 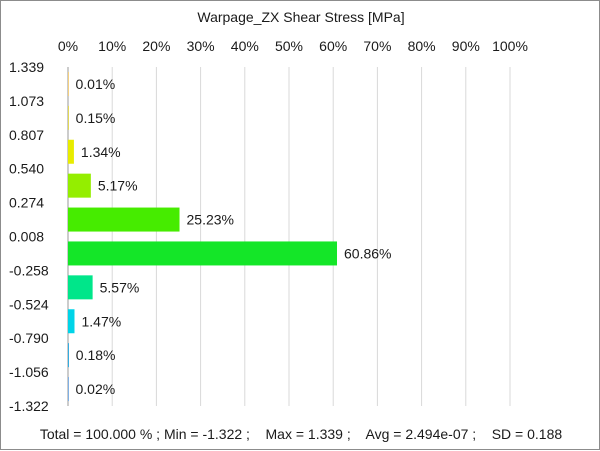 I want to click on x-tick-label: 30%, so click(x=201, y=46).